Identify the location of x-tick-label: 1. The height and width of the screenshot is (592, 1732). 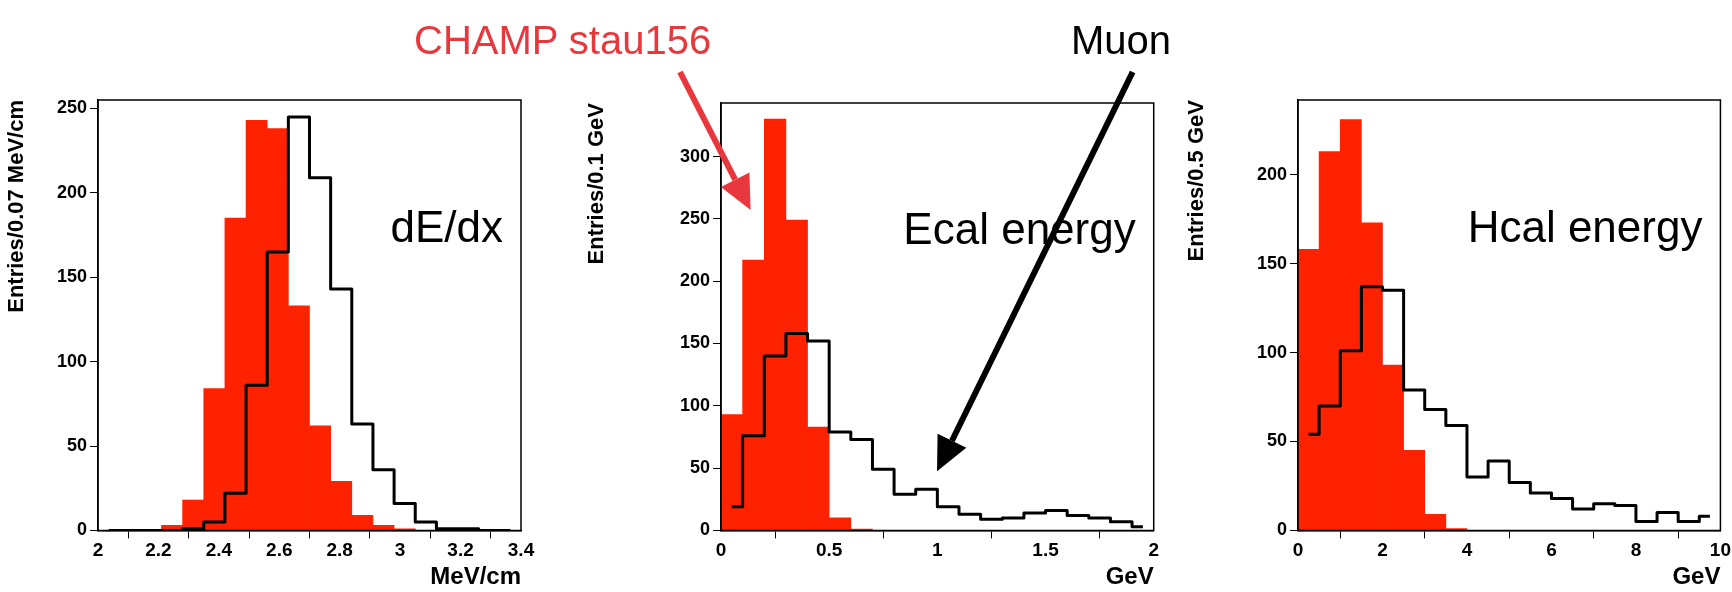
(938, 550).